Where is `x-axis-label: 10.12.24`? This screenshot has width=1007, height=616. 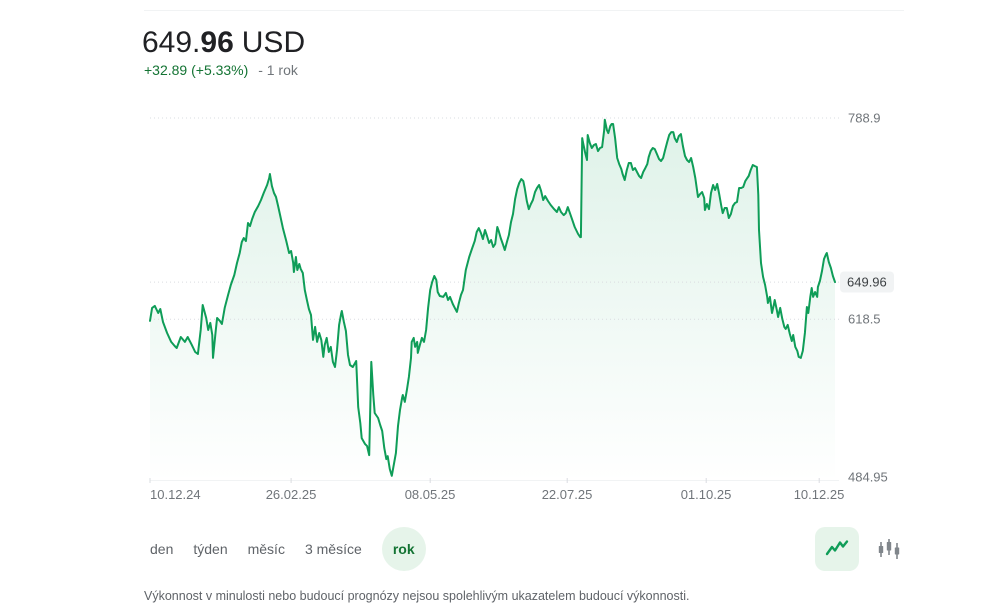 x-axis-label: 10.12.24 is located at coordinates (175, 494).